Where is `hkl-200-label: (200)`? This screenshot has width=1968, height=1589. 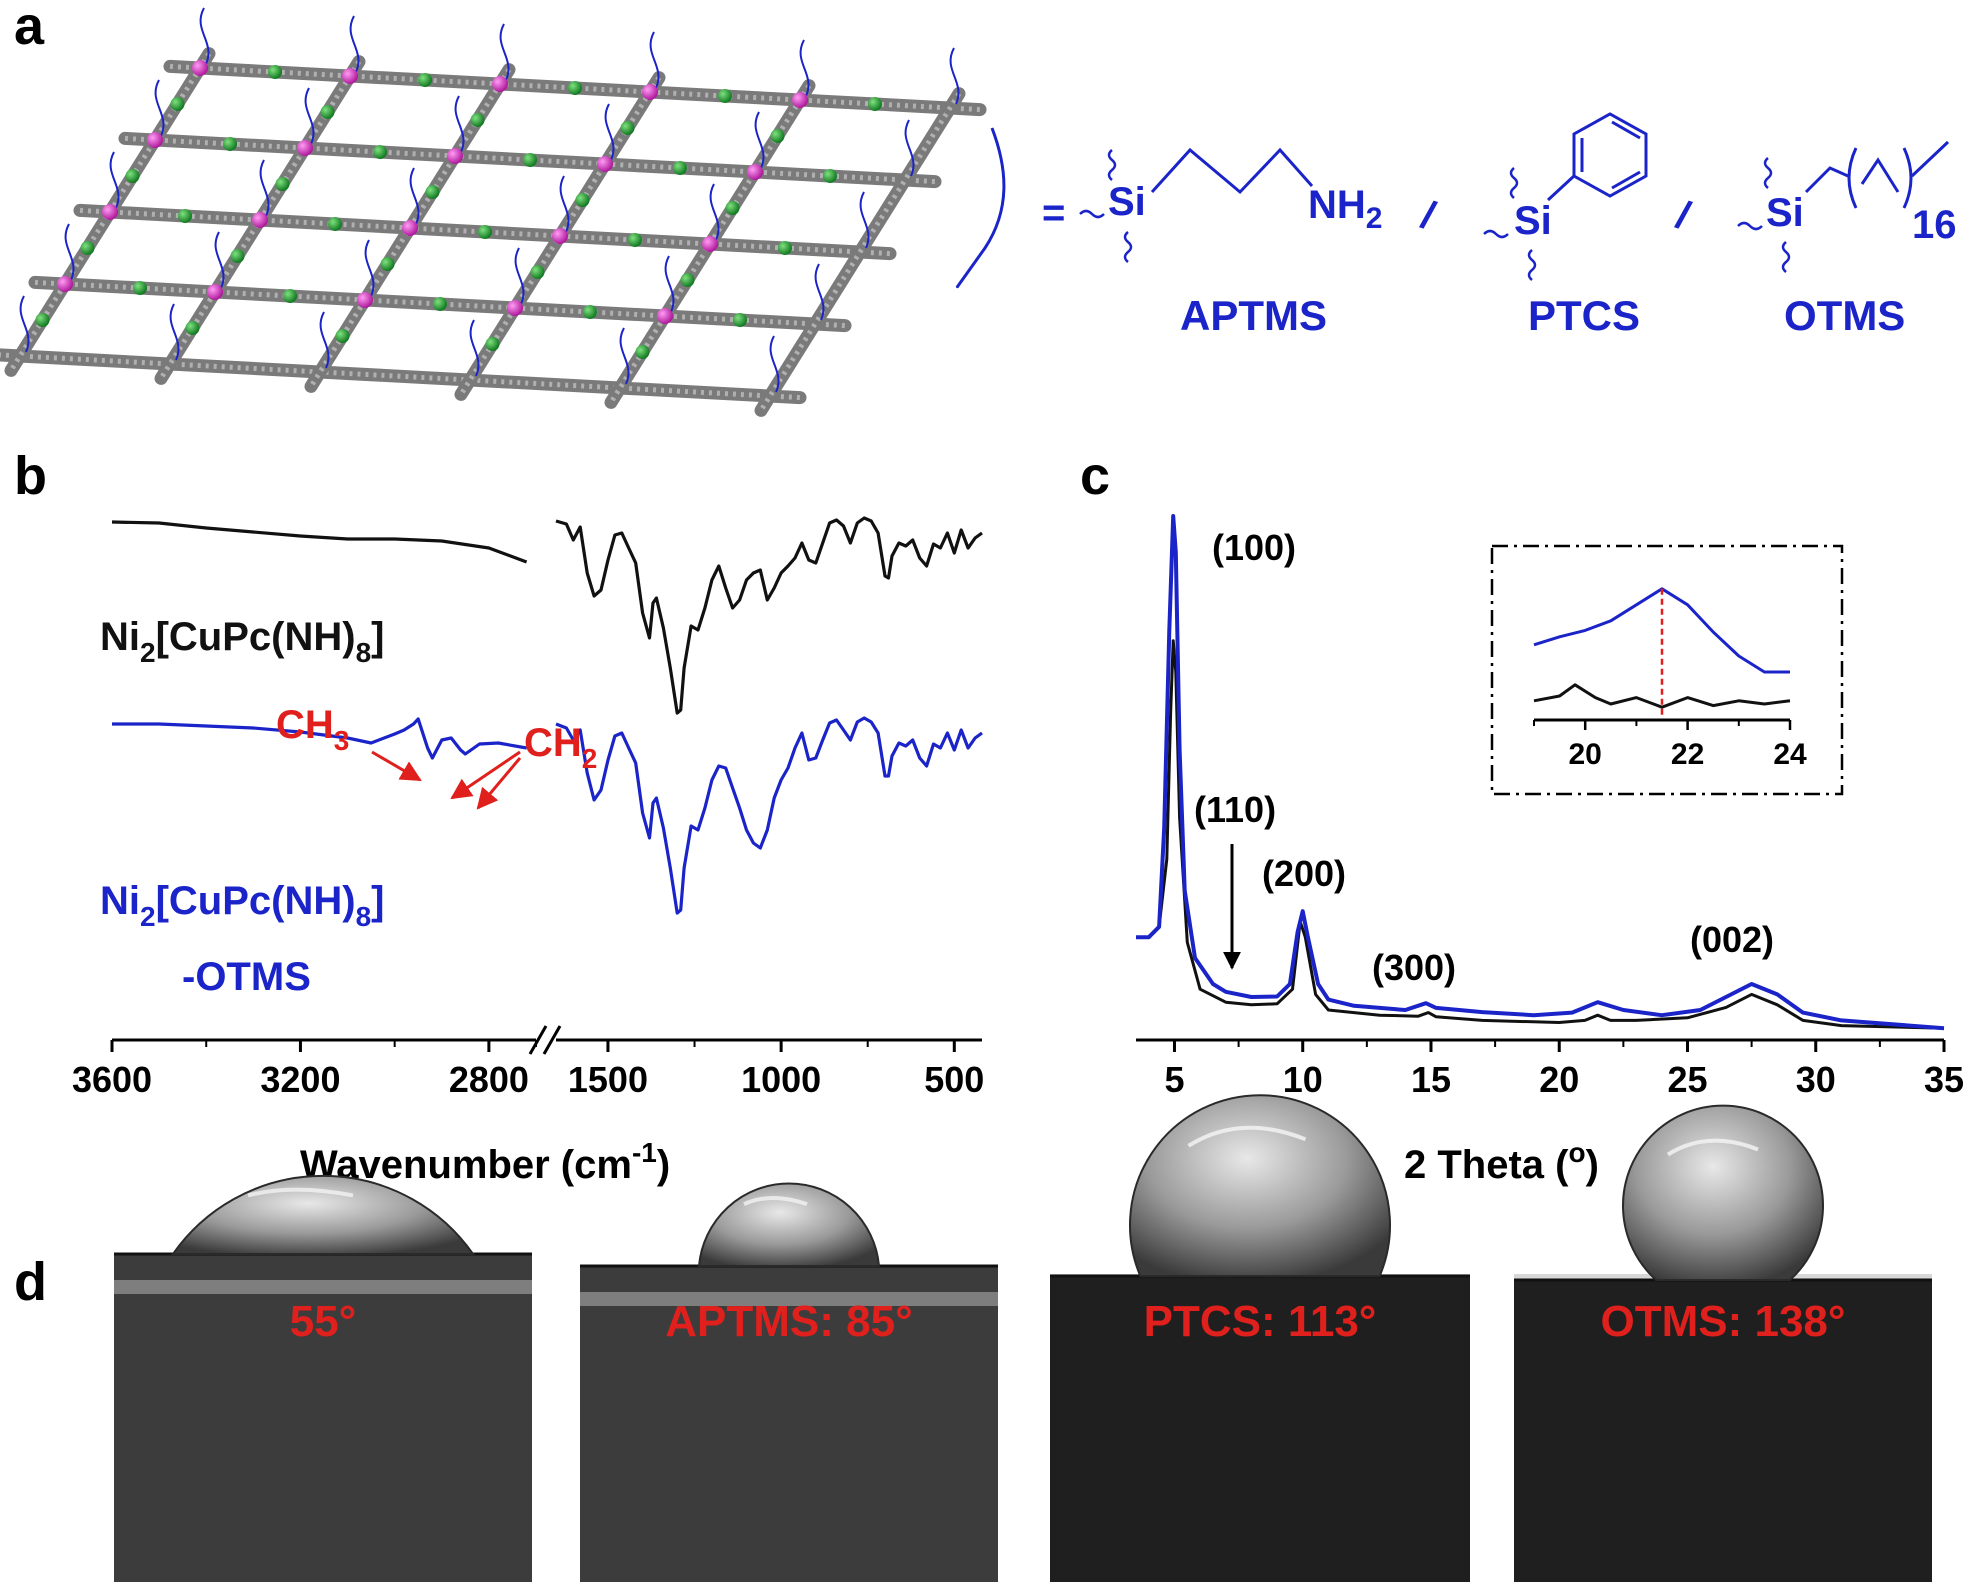 hkl-200-label: (200) is located at coordinates (1304, 873).